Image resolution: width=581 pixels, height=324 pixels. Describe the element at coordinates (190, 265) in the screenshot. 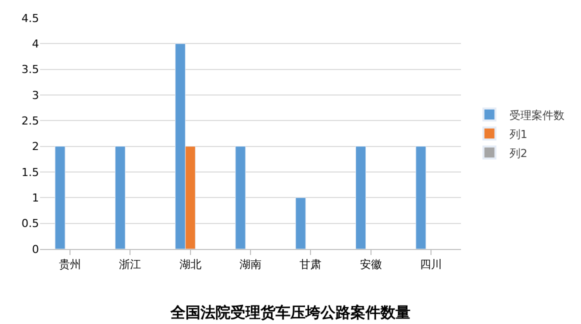

I see `x-tick-label: 湖北` at that location.